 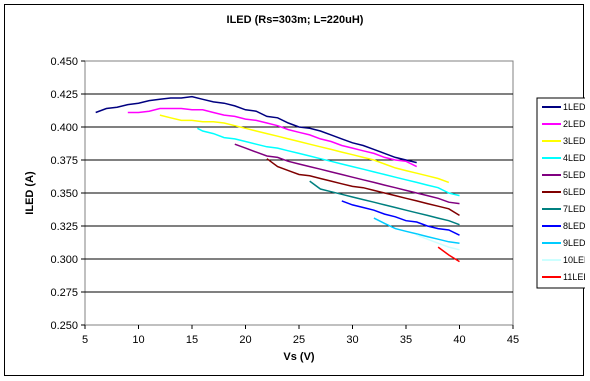 What do you see at coordinates (245, 340) in the screenshot?
I see `x-tick-label: 20` at bounding box center [245, 340].